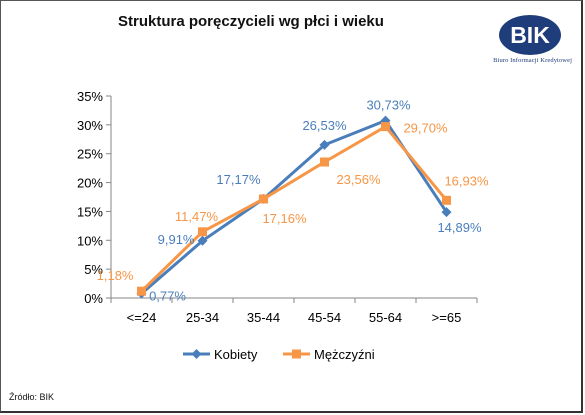 The height and width of the screenshot is (415, 585). Describe the element at coordinates (344, 354) in the screenshot. I see `legend-label: Mężczyźni` at that location.